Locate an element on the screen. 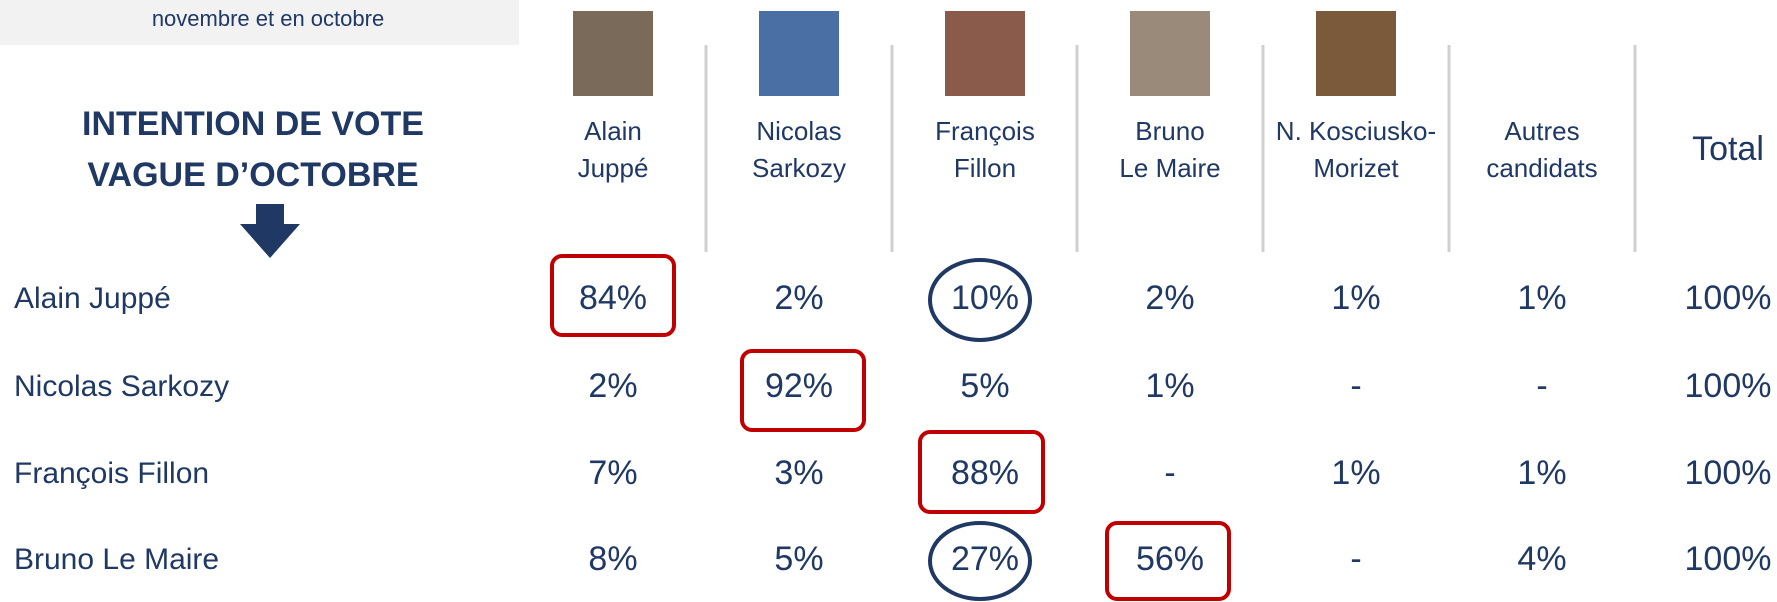  column-header: Sarkozy is located at coordinates (799, 168).